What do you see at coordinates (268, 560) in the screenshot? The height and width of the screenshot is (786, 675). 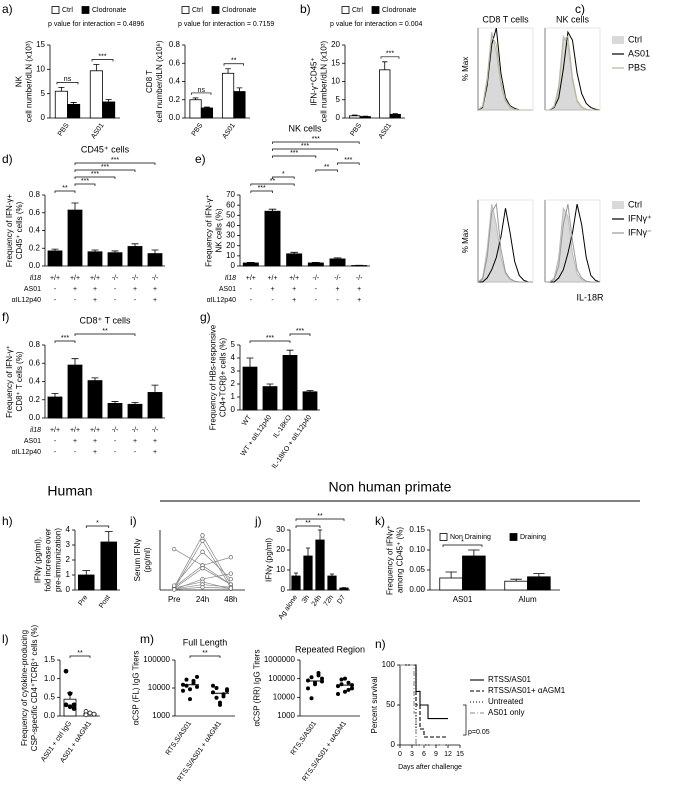 I see `y-axis-label: IFNγ (pg/ml)` at bounding box center [268, 560].